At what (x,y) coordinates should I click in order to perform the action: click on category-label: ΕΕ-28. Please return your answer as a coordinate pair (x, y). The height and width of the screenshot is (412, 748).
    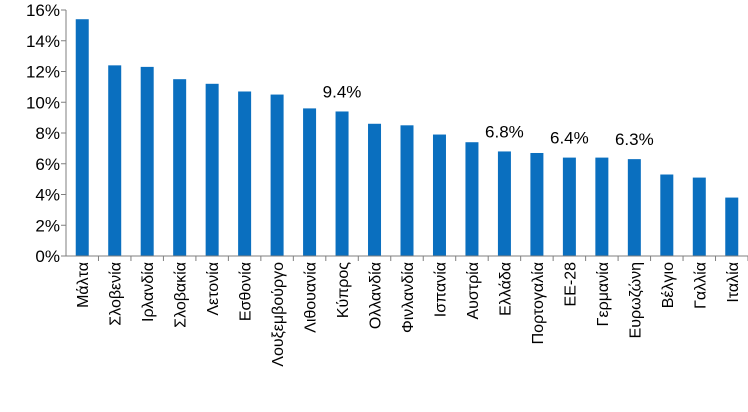
    Looking at the image, I should click on (570, 284).